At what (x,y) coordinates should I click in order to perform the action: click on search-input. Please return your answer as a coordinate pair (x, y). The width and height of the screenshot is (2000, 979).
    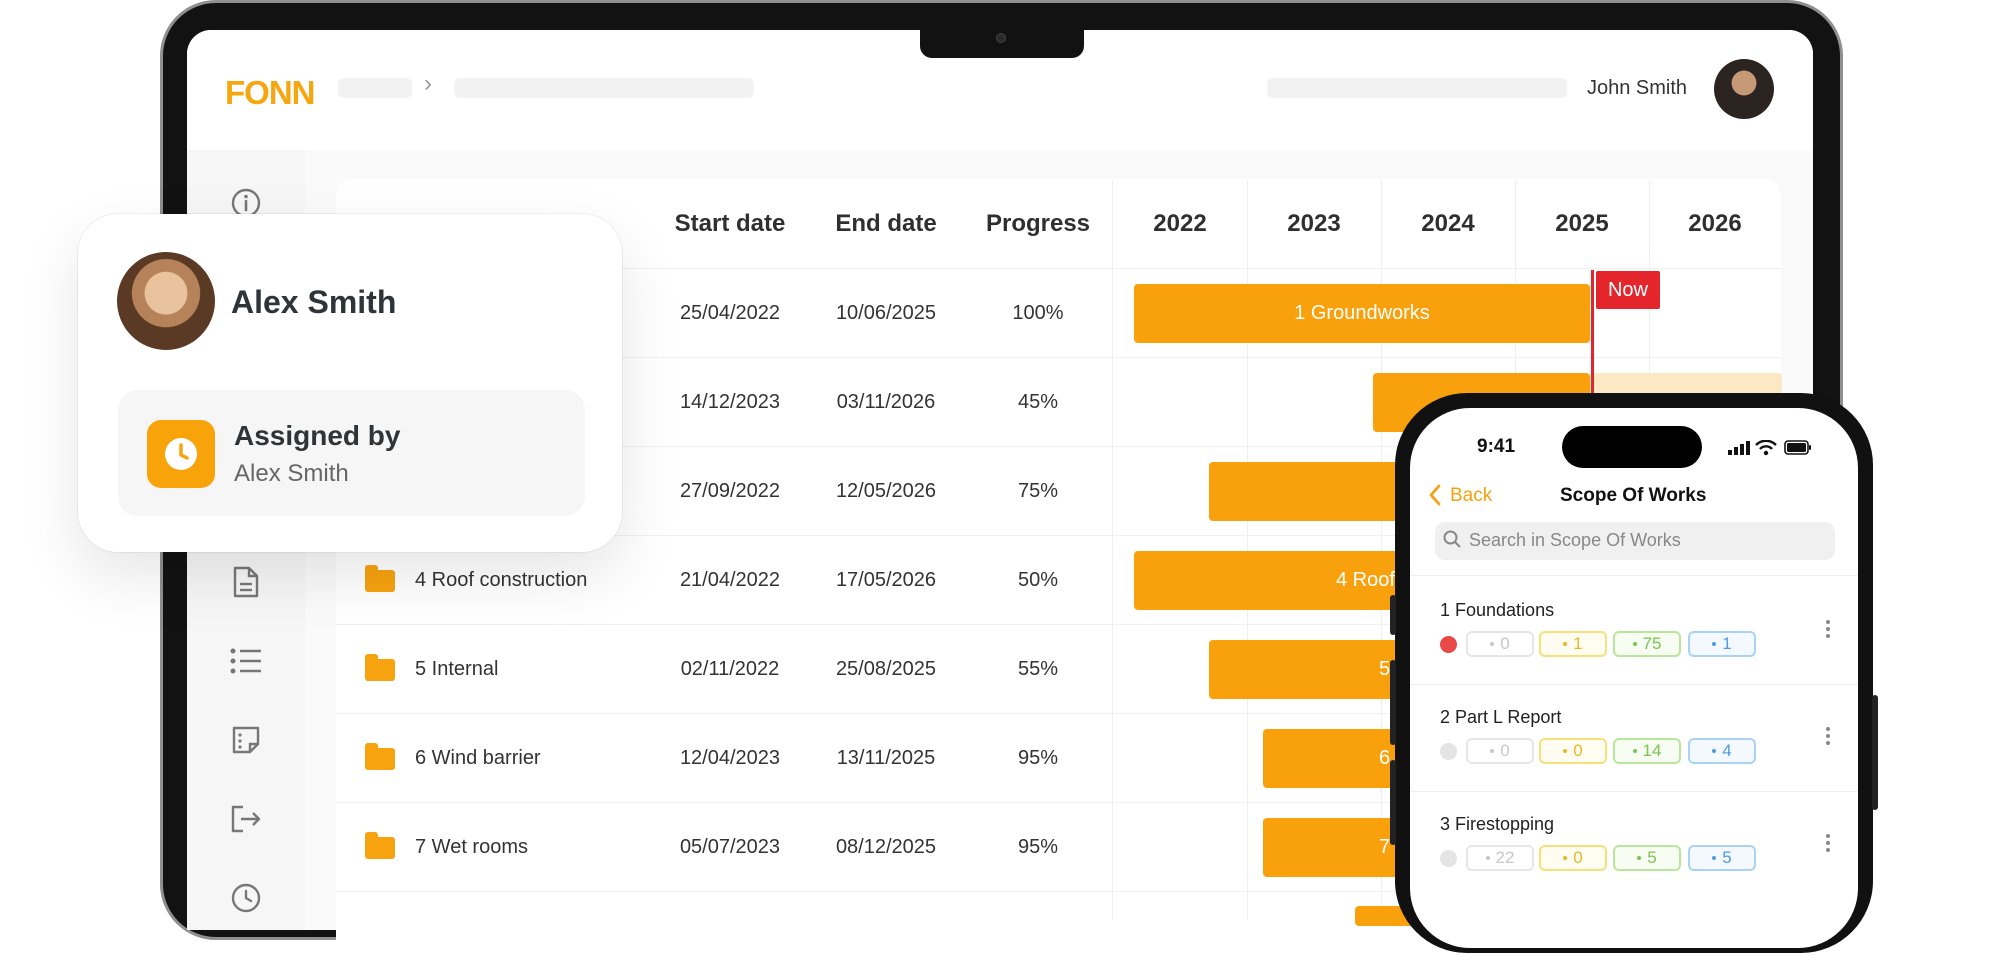
    Looking at the image, I should click on (1635, 541).